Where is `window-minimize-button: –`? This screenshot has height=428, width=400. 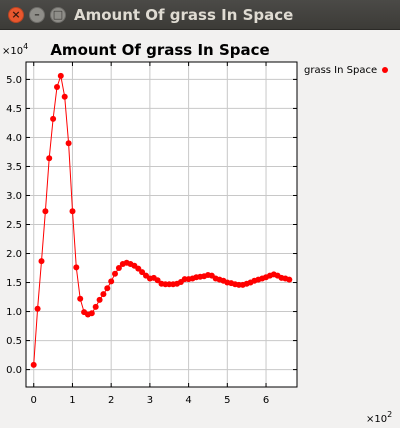
window-minimize-button: – is located at coordinates (37, 15).